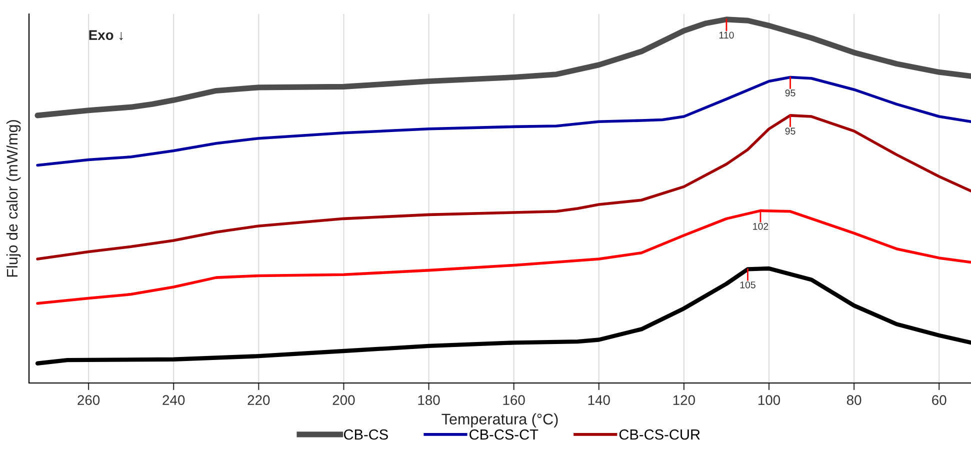  Describe the element at coordinates (13, 198) in the screenshot. I see `y-axis-title: Flujo de calor (mW/mg)` at that location.